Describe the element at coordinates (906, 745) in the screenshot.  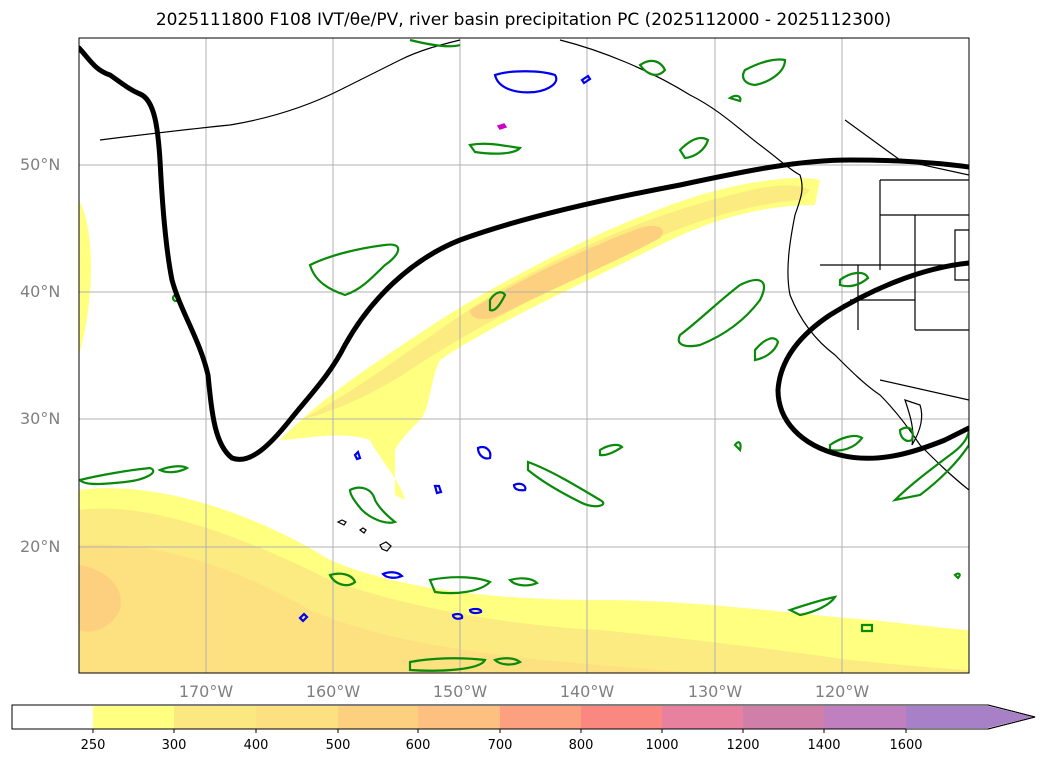
I see `colorbar-tick-1600: 1600` at that location.